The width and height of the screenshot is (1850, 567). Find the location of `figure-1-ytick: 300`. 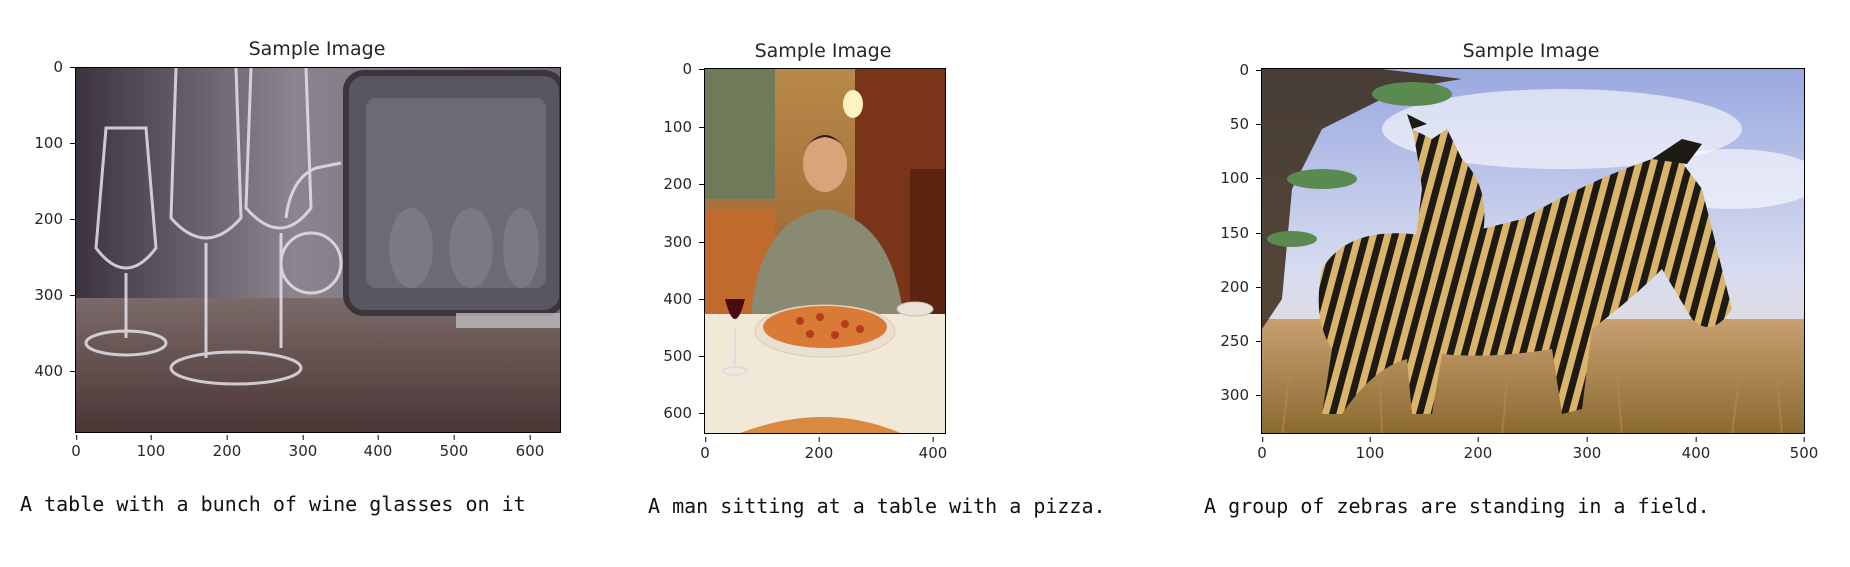

figure-1-ytick: 300 is located at coordinates (44, 295).